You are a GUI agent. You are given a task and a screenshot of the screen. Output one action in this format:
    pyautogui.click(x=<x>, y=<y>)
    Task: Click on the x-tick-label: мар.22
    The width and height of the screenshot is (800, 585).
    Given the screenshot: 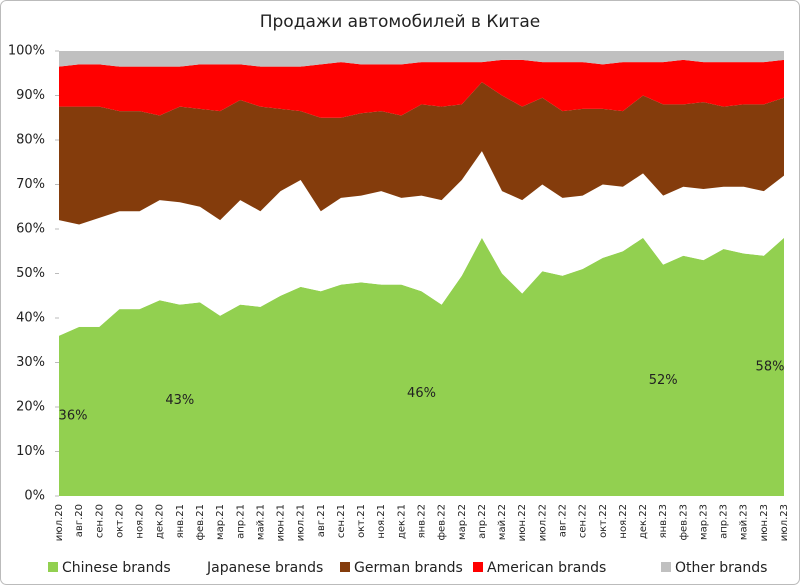 What is the action you would take?
    pyautogui.click(x=462, y=522)
    